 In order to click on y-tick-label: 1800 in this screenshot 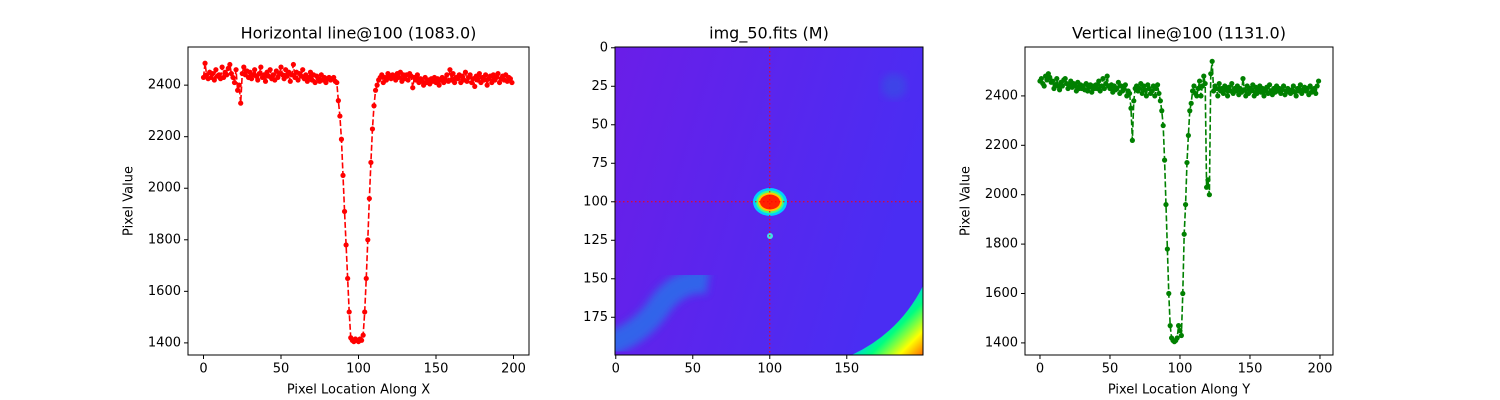, I will do `click(1001, 244)`.